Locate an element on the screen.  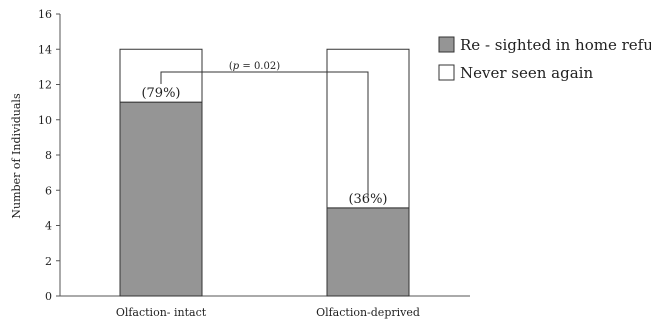
y-tick-label: 2 is located at coordinates (48, 261).